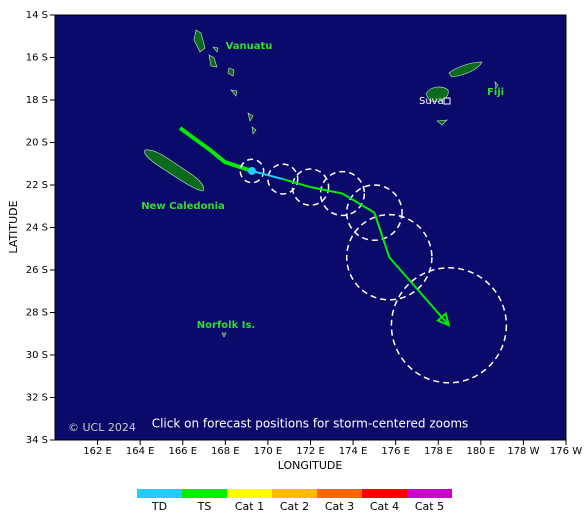 The height and width of the screenshot is (520, 588). What do you see at coordinates (37, 398) in the screenshot?
I see `y-tick-label: 32 S` at bounding box center [37, 398].